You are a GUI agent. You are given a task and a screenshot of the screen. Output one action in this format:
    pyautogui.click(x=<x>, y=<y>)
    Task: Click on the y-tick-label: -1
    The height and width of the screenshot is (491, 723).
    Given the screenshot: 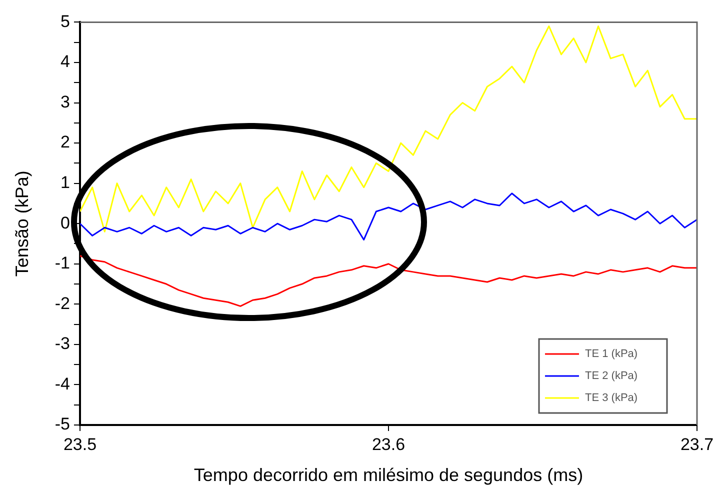 What is the action you would take?
    pyautogui.click(x=62, y=263)
    